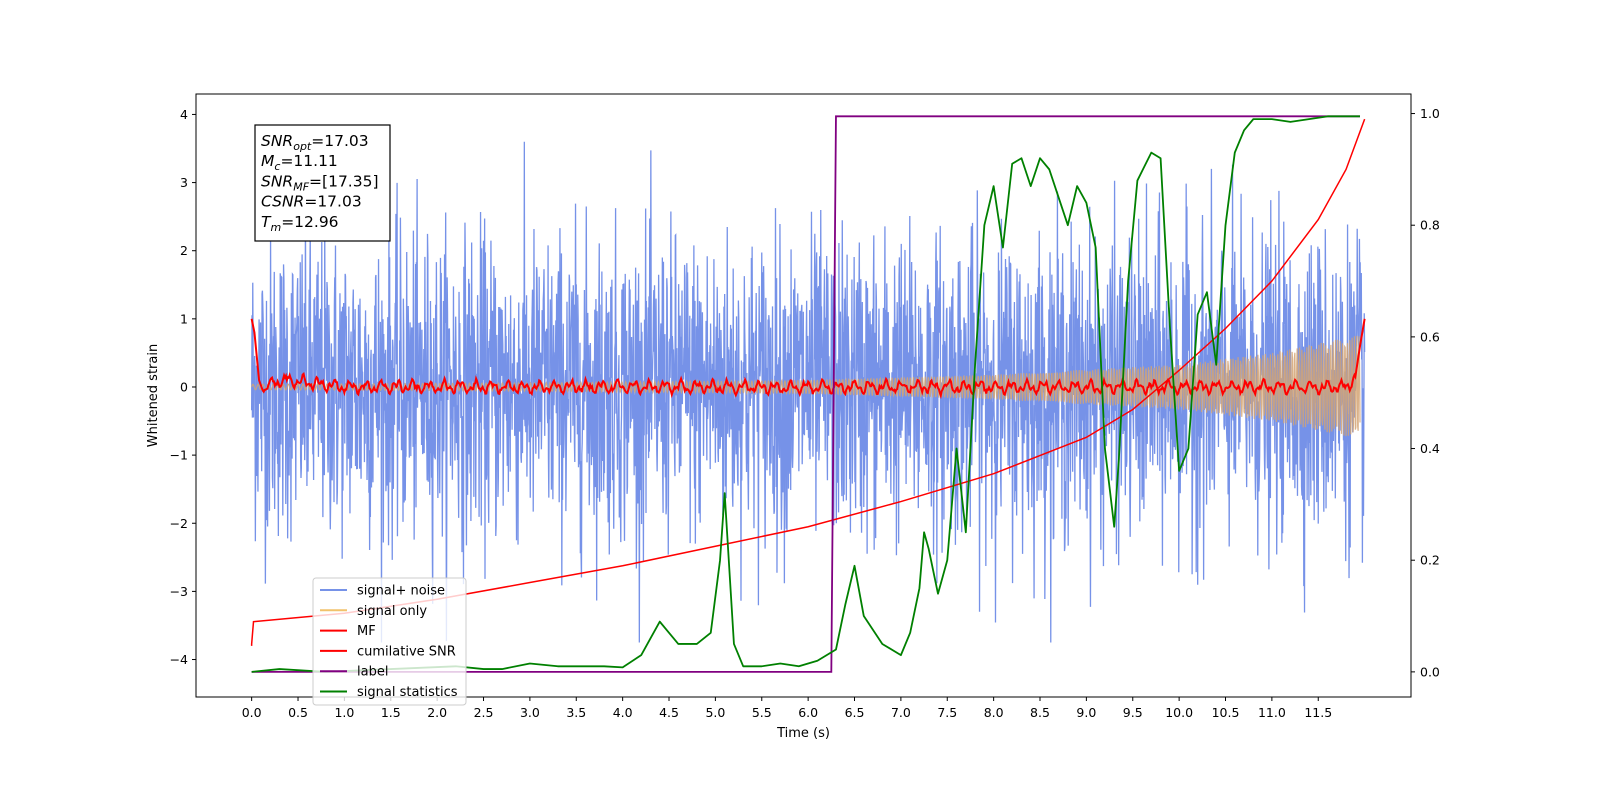 Image resolution: width=1600 pixels, height=800 pixels. Describe the element at coordinates (179, 455) in the screenshot. I see `y-tick-label: −1` at that location.